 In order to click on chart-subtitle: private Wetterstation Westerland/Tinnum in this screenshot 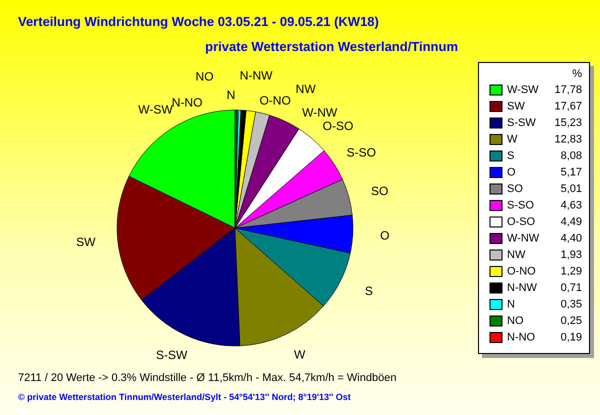, I will do `click(331, 46)`.